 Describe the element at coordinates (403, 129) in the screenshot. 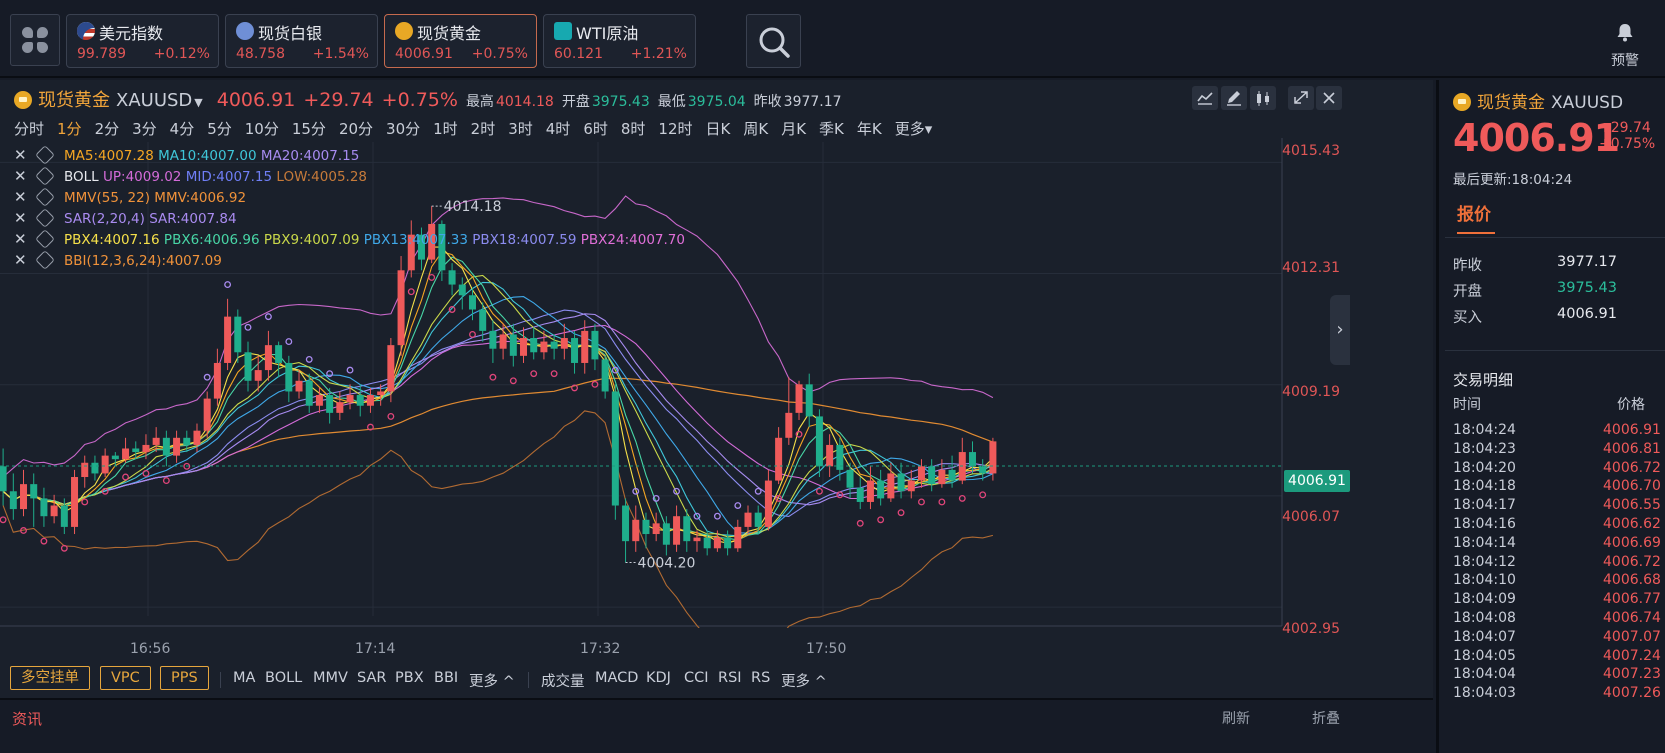

I see `period-tab: 30分` at that location.